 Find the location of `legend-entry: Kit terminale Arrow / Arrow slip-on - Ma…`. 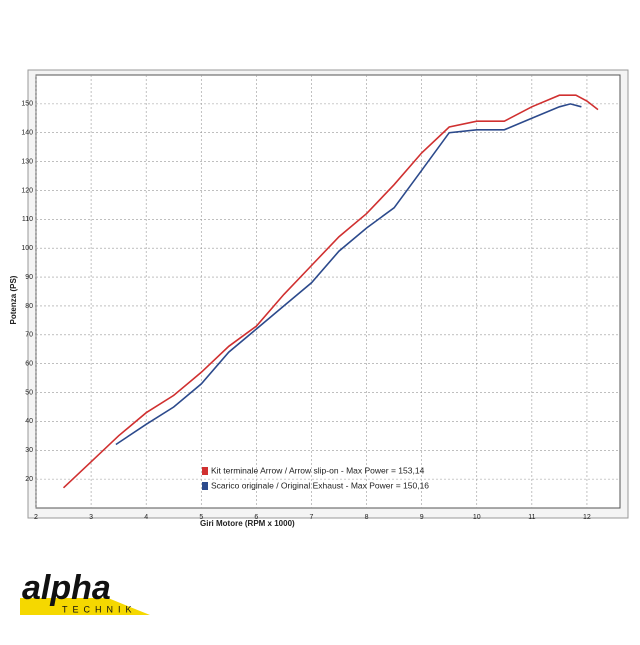

legend-entry: Kit terminale Arrow / Arrow slip-on - Ma… is located at coordinates (318, 470).